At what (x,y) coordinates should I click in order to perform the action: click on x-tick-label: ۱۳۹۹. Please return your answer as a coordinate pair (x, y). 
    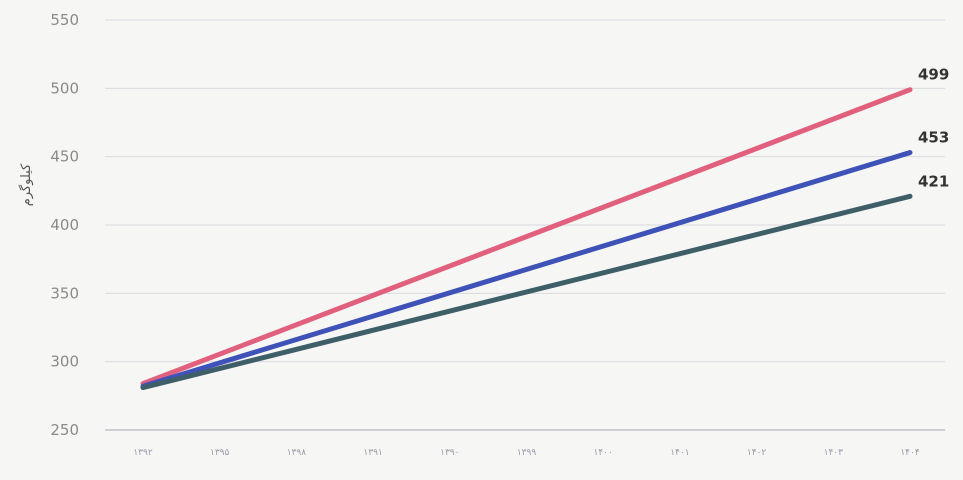
    Looking at the image, I should click on (527, 453).